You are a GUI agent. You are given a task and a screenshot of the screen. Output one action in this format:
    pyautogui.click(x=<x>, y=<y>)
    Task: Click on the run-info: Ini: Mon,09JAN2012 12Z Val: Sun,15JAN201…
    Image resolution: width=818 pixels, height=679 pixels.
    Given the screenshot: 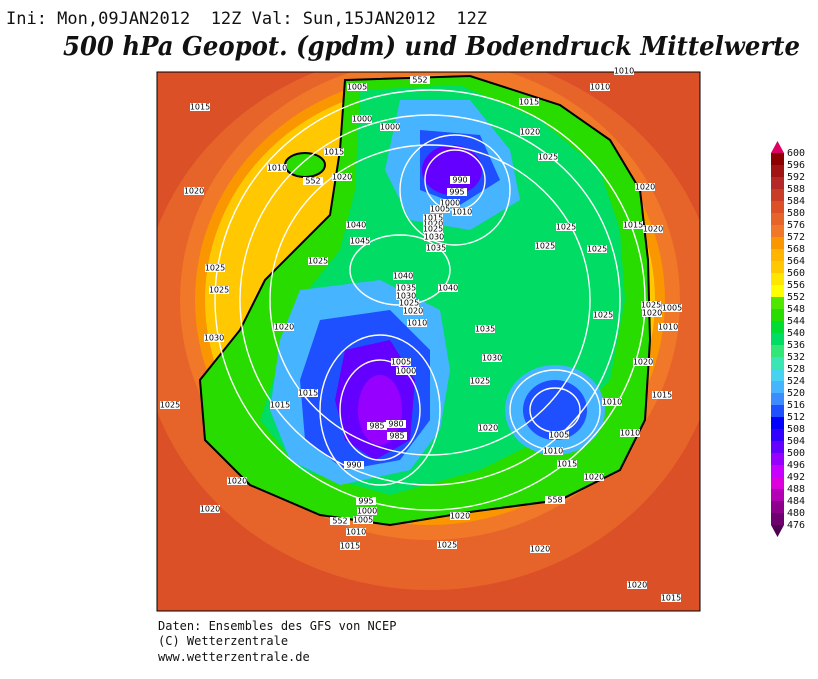 What is the action you would take?
    pyautogui.click(x=246, y=19)
    